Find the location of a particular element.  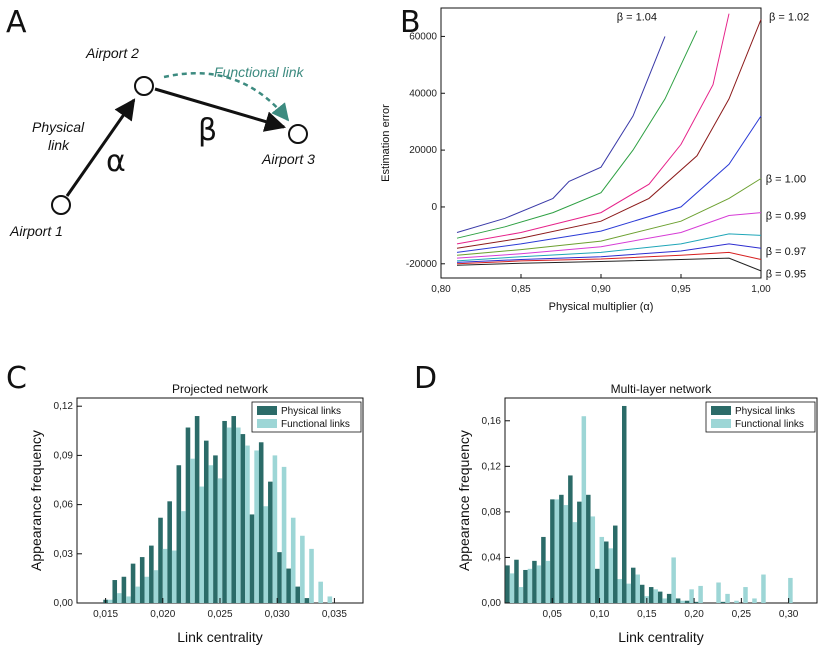

alpha-symbol: α is located at coordinates (116, 161).